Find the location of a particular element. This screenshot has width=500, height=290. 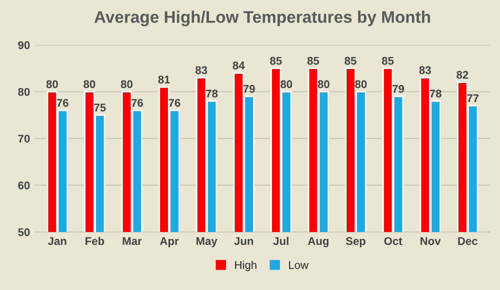

x-tick-label: Aug is located at coordinates (318, 242).